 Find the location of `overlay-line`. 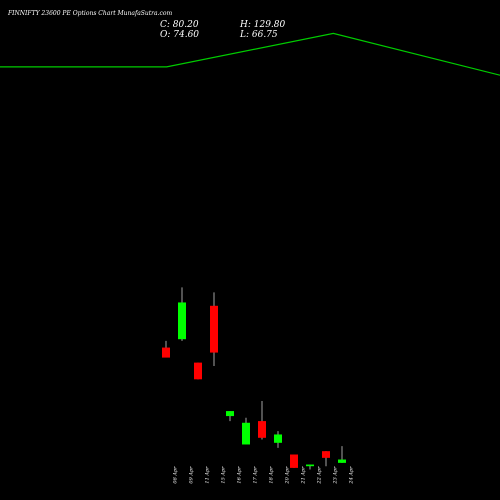

overlay-line is located at coordinates (250, 54).